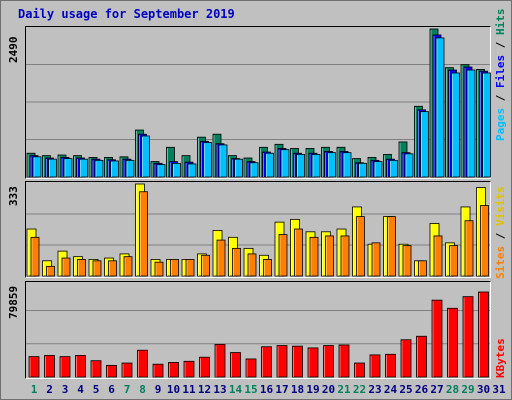 The image size is (512, 400). I want to click on x-tick-label-26: 26, so click(421, 389).